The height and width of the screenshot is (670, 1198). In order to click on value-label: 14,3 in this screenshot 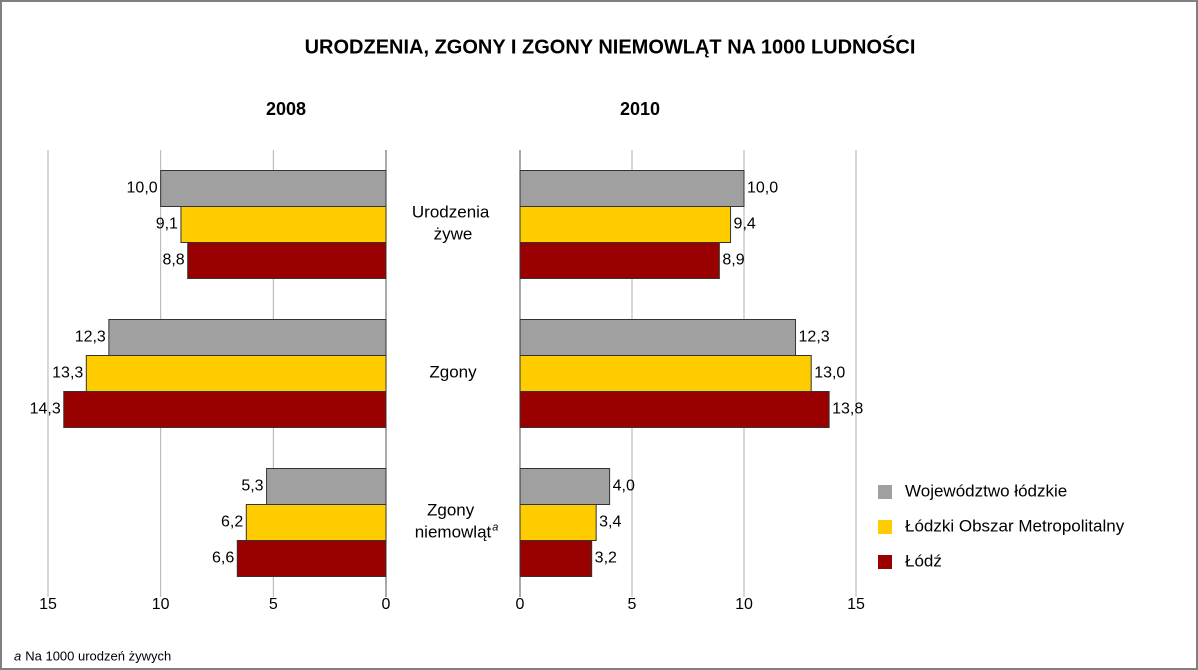, I will do `click(45, 409)`.